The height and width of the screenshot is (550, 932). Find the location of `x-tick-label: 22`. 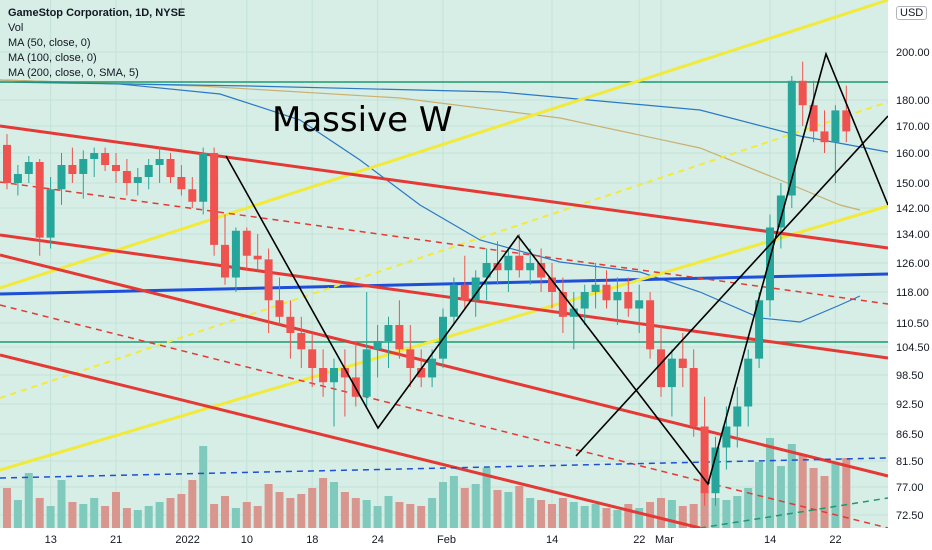

x-tick-label: 22 is located at coordinates (639, 540).